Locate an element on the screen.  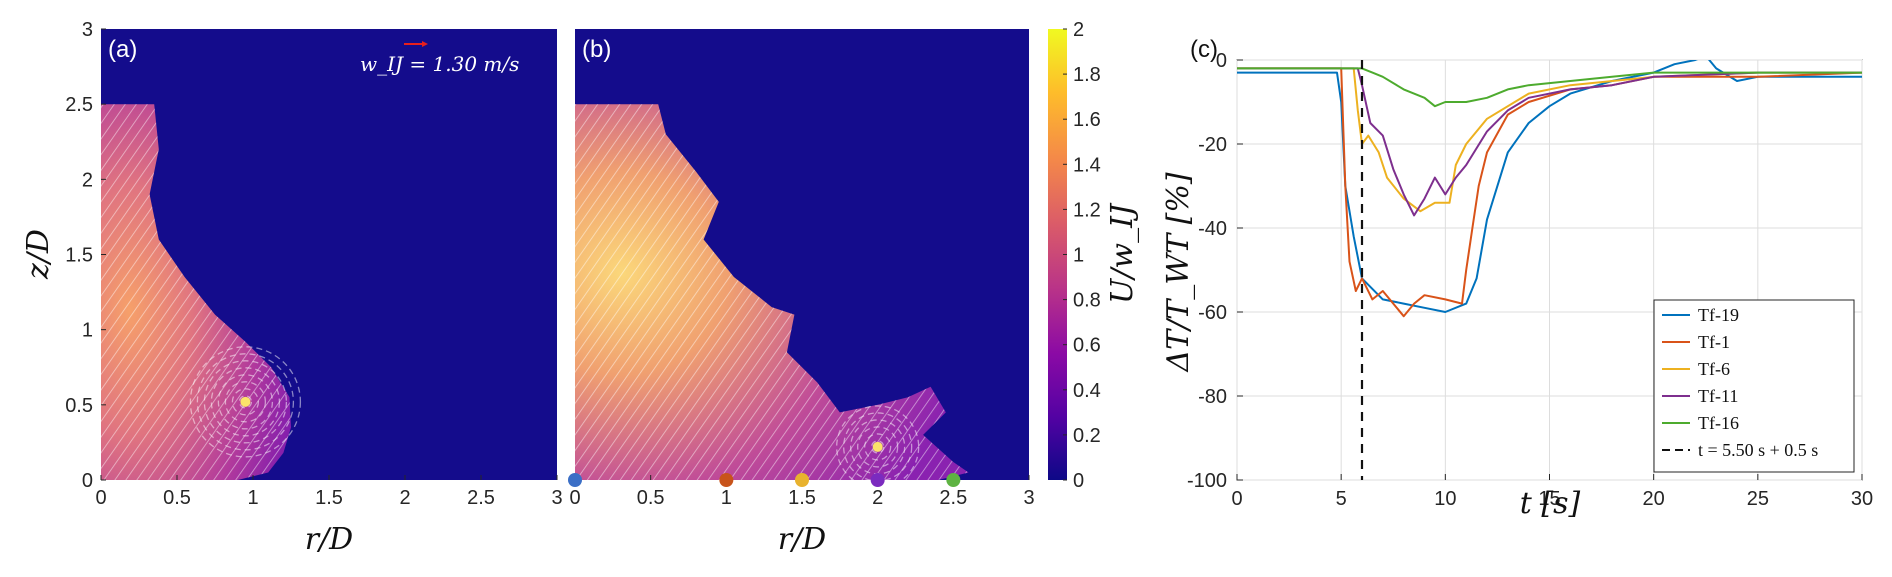
colorbar-gradient is located at coordinates (1057, 254).